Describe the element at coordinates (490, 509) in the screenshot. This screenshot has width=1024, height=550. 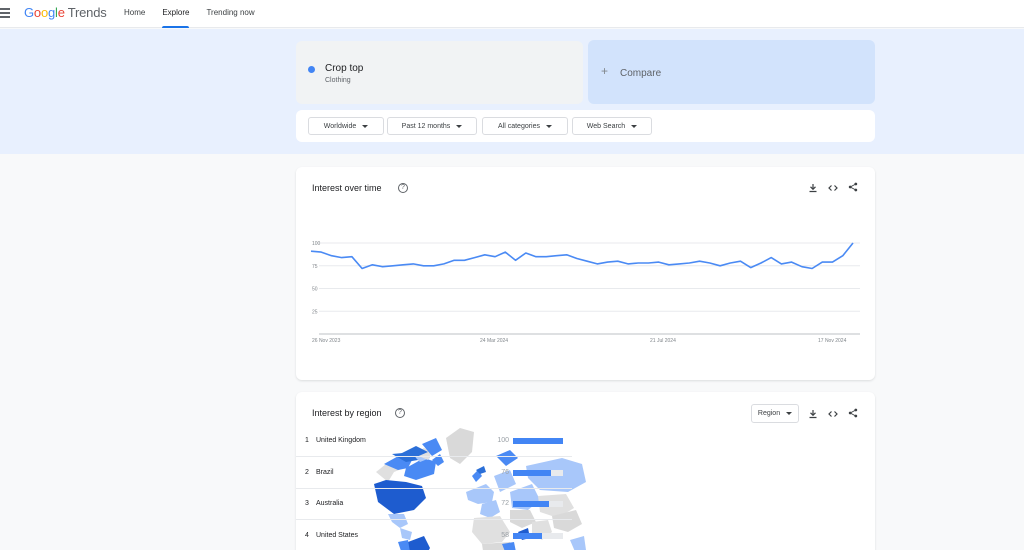
I see `map-region-southern-europe` at that location.